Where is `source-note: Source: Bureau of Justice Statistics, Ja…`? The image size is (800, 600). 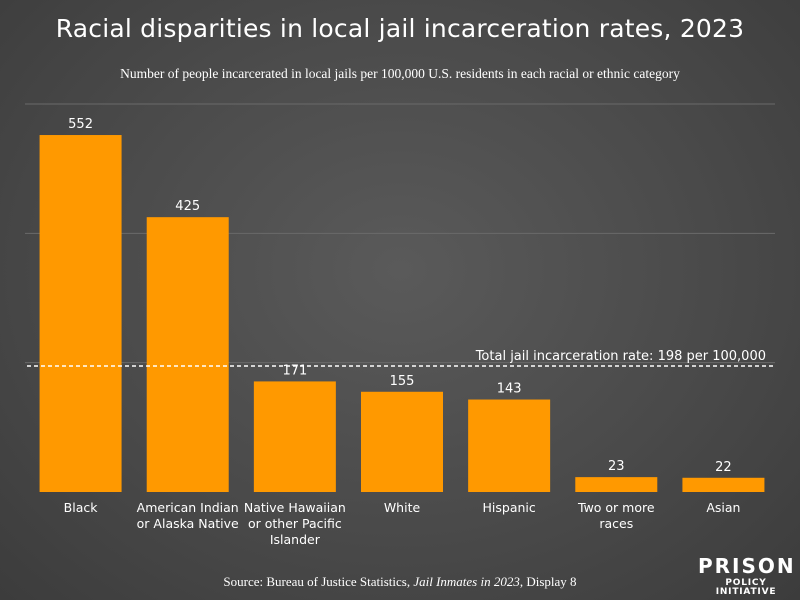
source-note: Source: Bureau of Justice Statistics, Ja… is located at coordinates (400, 582).